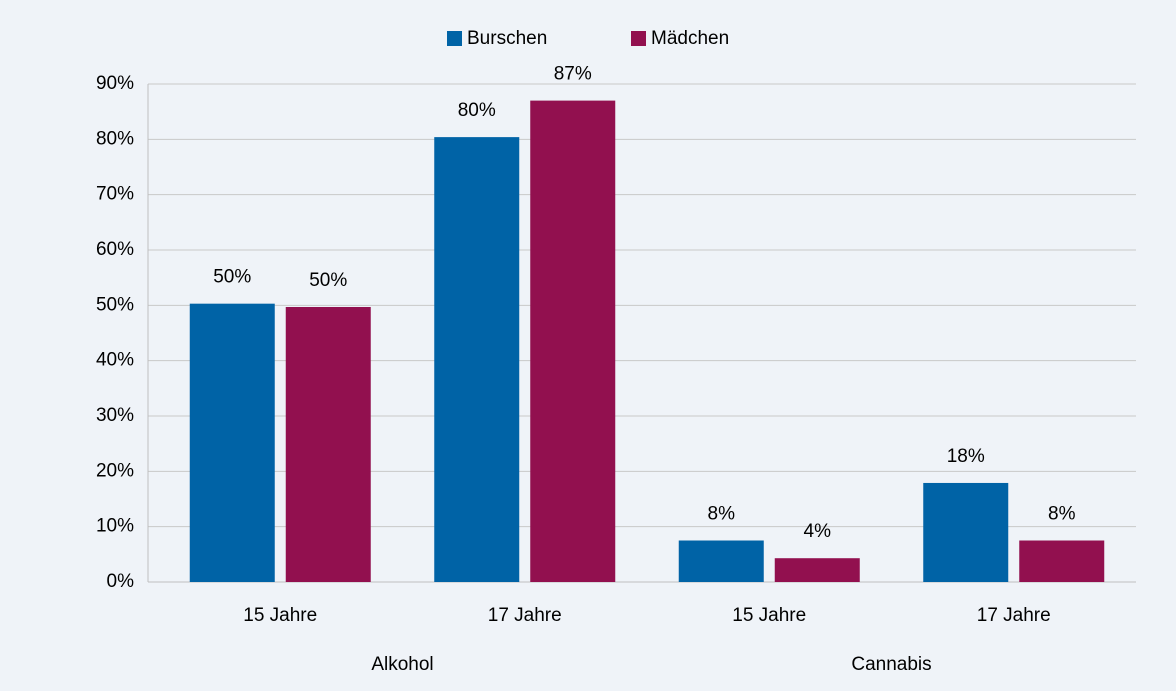 The image size is (1176, 691). Describe the element at coordinates (966, 456) in the screenshot. I see `value-label: 18%` at that location.